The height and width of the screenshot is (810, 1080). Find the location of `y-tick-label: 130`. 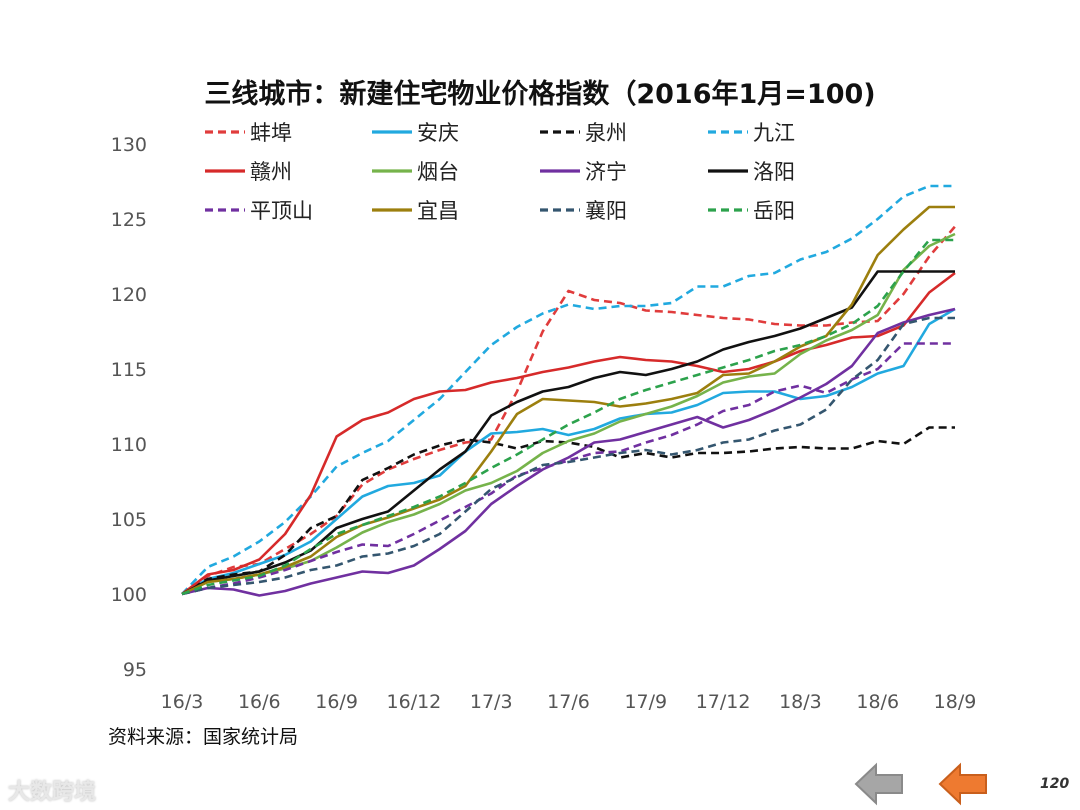

y-tick-label: 130 is located at coordinates (129, 145).